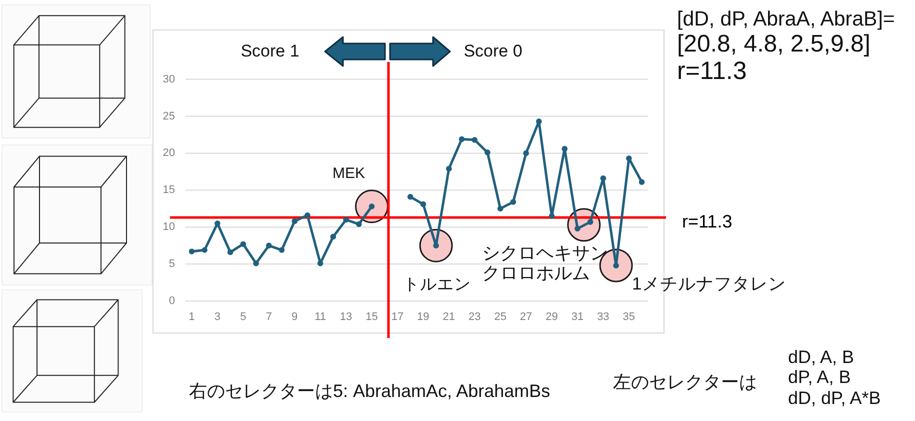  Describe the element at coordinates (603, 317) in the screenshot. I see `x-tick-label: 33` at that location.